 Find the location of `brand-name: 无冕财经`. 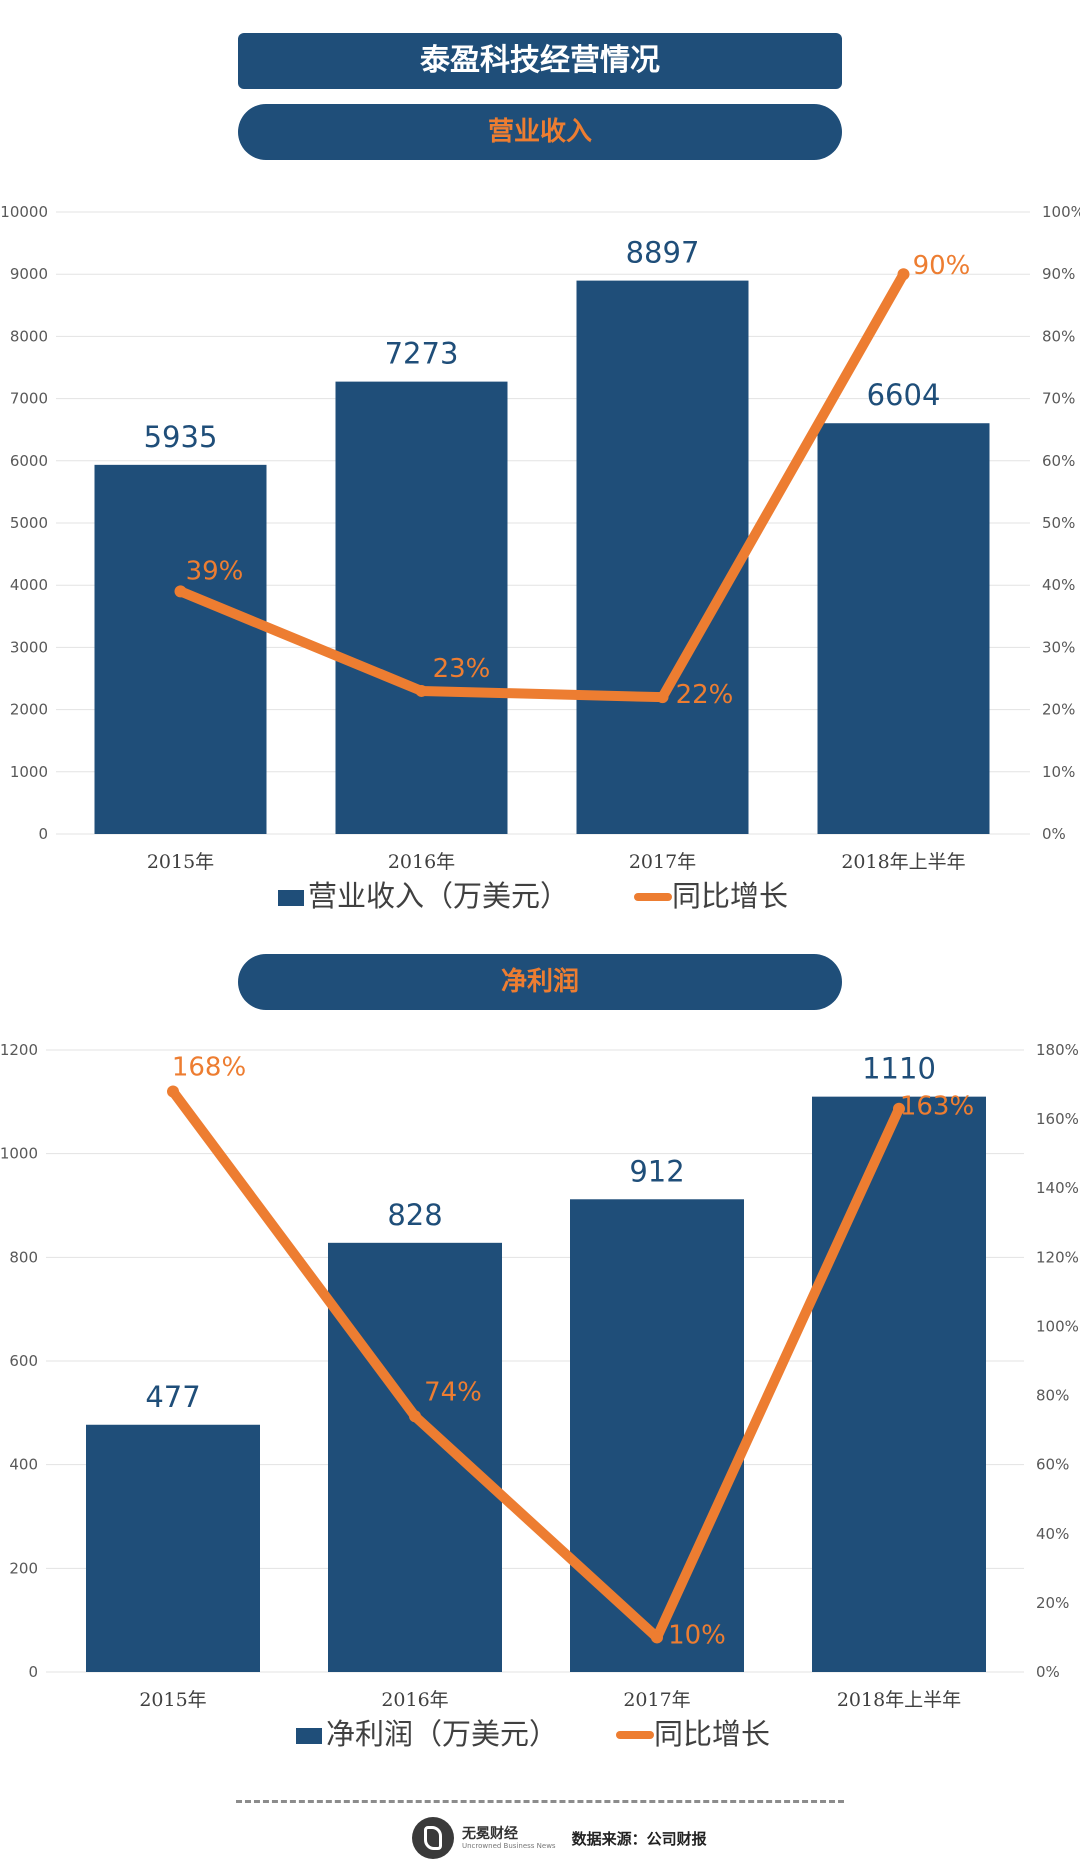

brand-name: 无冕财经 is located at coordinates (490, 1833).